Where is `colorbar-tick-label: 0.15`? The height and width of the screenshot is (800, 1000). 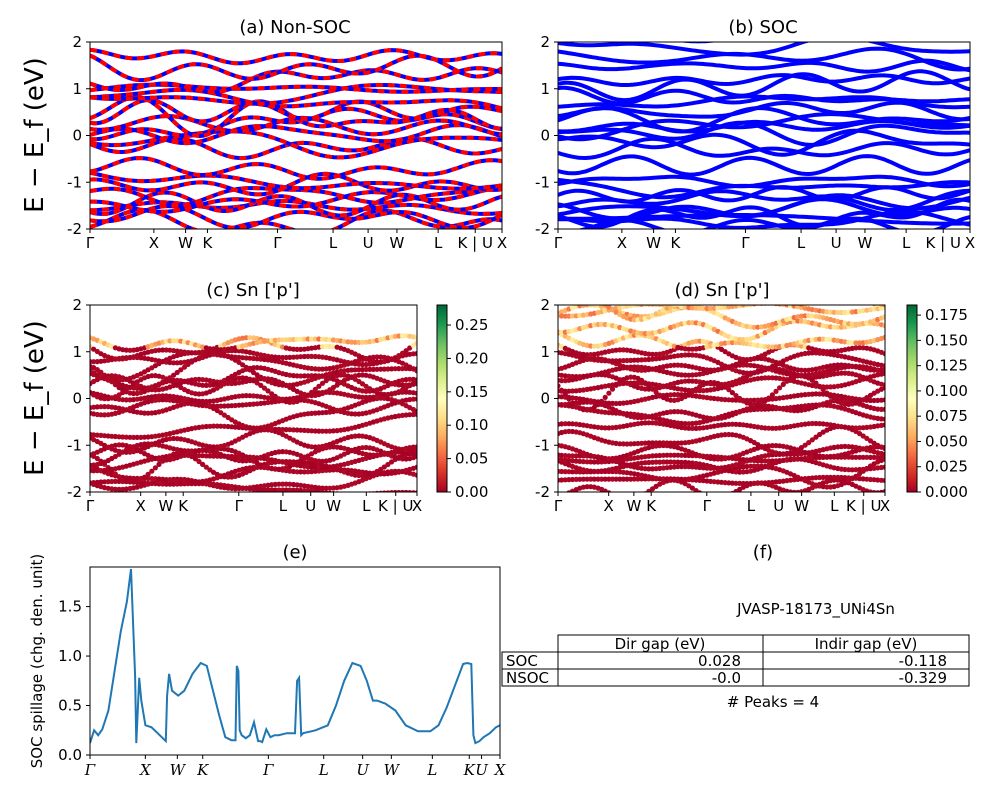
colorbar-tick-label: 0.15 is located at coordinates (471, 392).